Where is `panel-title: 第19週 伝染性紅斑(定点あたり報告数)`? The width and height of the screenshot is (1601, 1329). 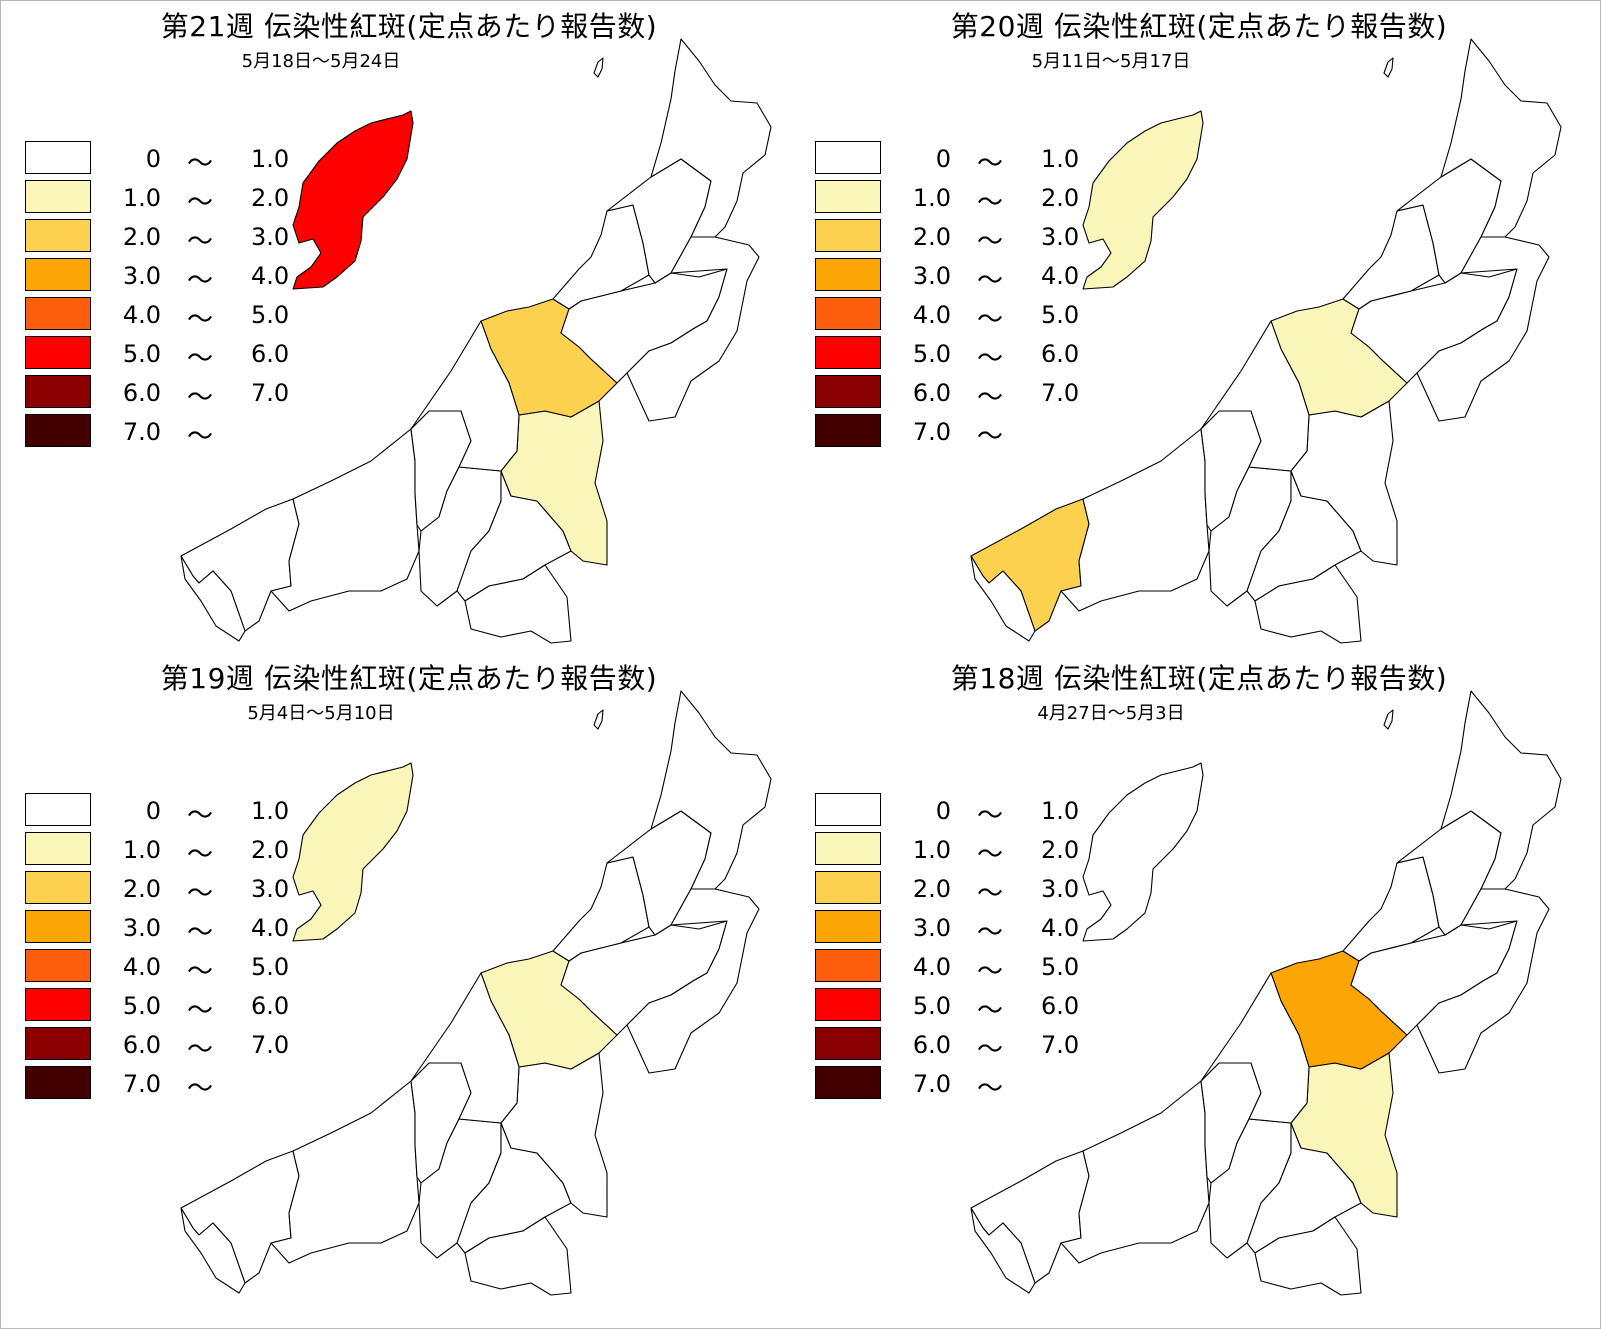 panel-title: 第19週 伝染性紅斑(定点あたり報告数) is located at coordinates (409, 678).